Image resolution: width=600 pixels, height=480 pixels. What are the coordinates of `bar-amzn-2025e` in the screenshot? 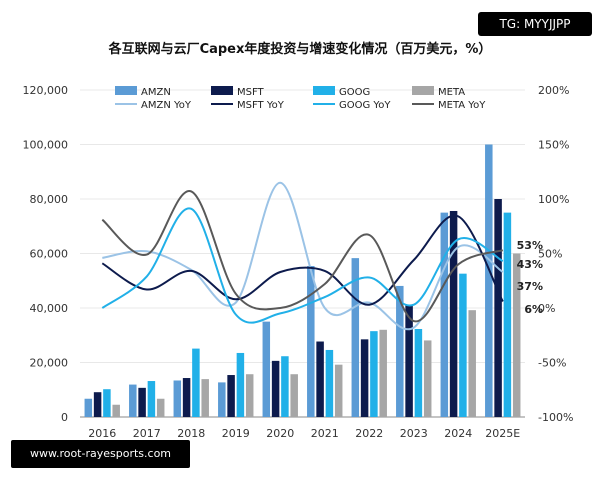 It's located at (489, 280).